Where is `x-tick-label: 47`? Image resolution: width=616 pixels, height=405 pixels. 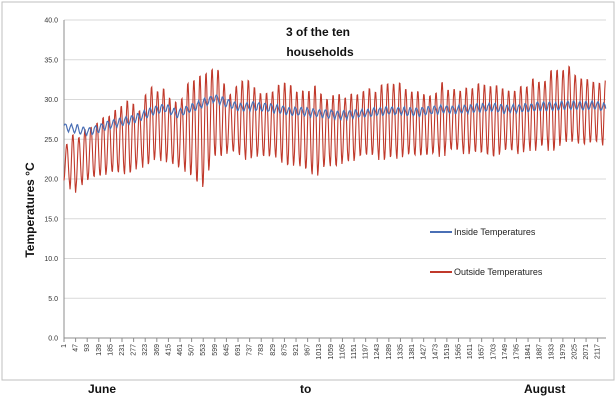
x-tick-label: 47 is located at coordinates (76, 348).